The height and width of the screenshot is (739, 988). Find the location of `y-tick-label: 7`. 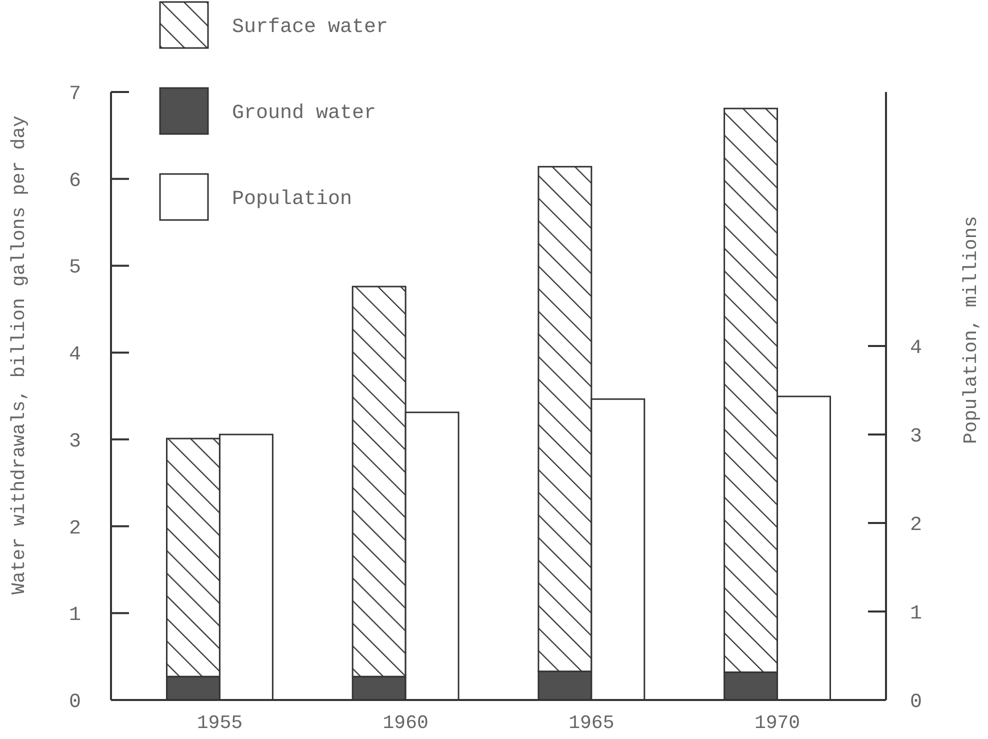

y-tick-label: 7 is located at coordinates (75, 94).